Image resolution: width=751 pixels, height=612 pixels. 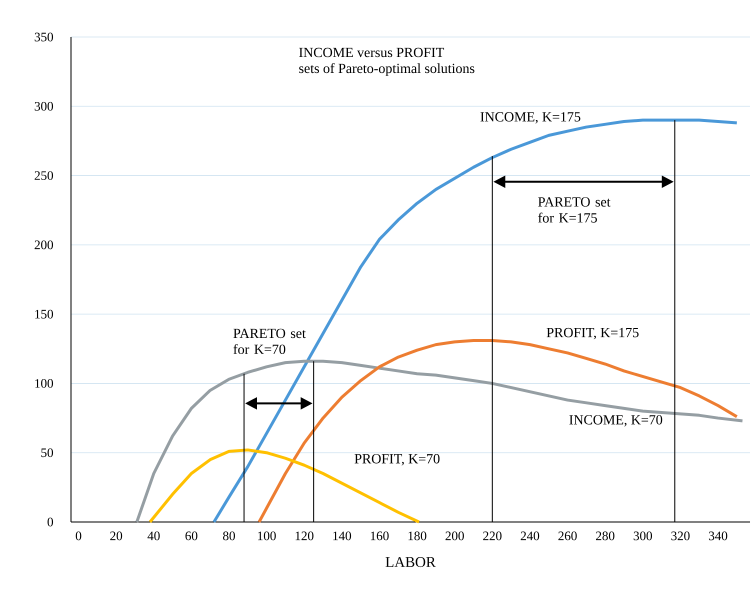 What do you see at coordinates (643, 536) in the screenshot?
I see `x-tick-label: 300` at bounding box center [643, 536].